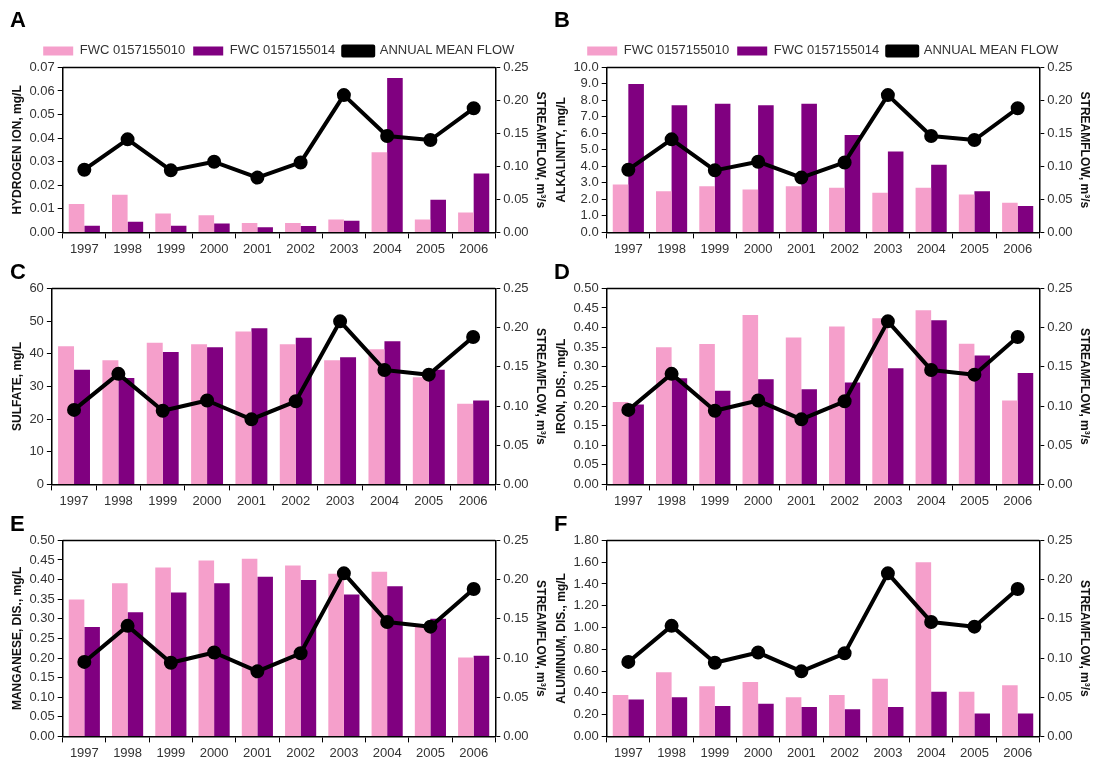 This screenshot has width=1104, height=776. I want to click on y-axis-title: SULFATE, mg/L, so click(16, 386).